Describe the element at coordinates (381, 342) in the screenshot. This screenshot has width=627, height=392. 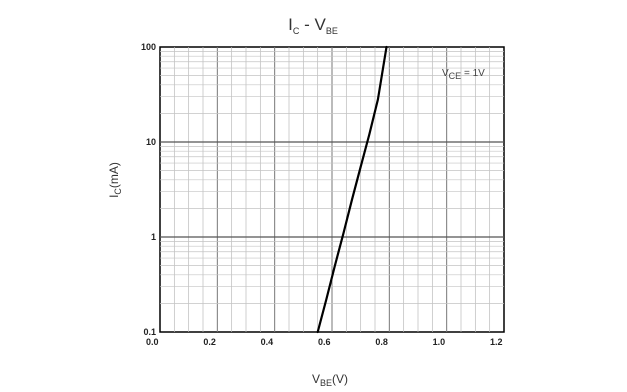
I see `x-tick-label: 0.8` at that location.